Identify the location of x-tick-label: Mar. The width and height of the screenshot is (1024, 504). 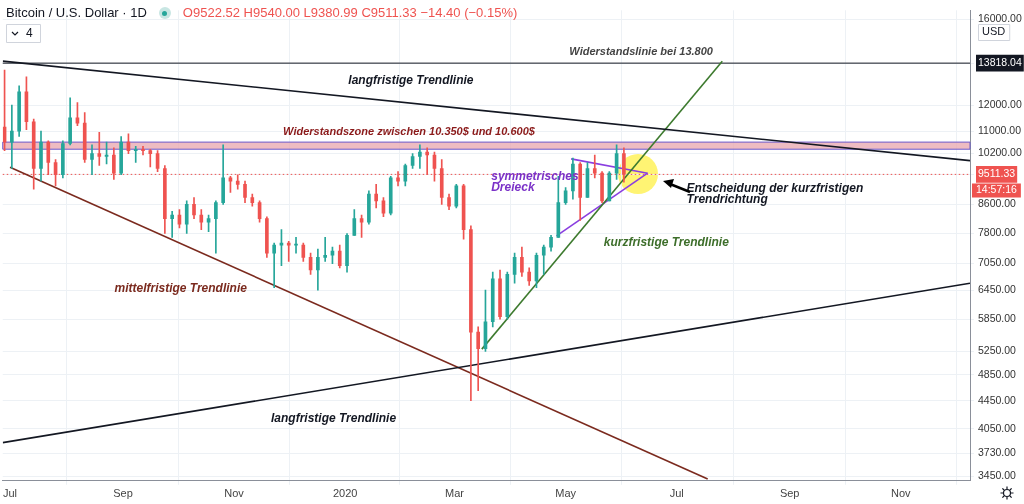
(455, 493).